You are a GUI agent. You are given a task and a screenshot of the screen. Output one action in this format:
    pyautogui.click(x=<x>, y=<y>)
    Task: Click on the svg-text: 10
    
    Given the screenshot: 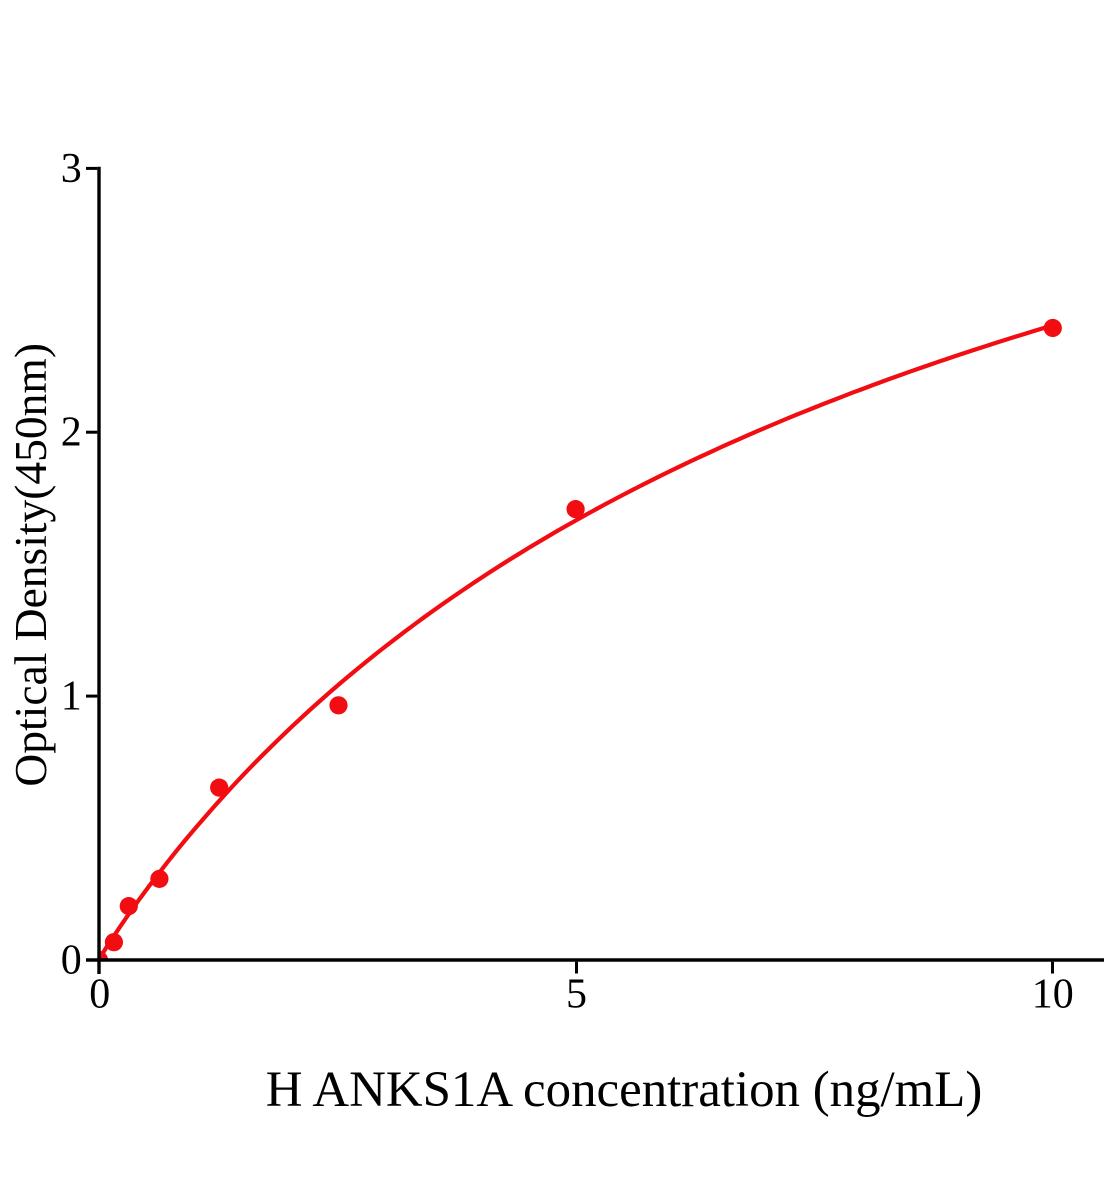 What is the action you would take?
    pyautogui.click(x=1053, y=995)
    